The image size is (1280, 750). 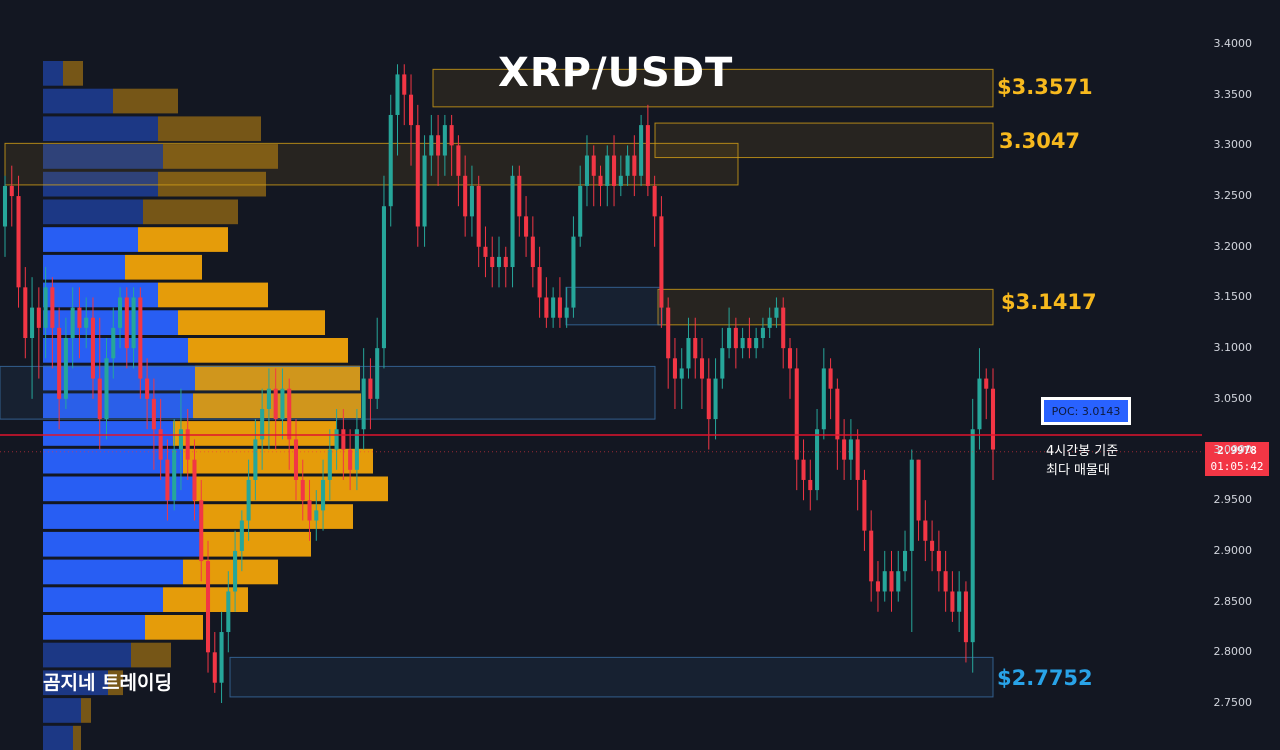 What do you see at coordinates (614, 306) in the screenshot?
I see `zone-3-14-blue` at bounding box center [614, 306].